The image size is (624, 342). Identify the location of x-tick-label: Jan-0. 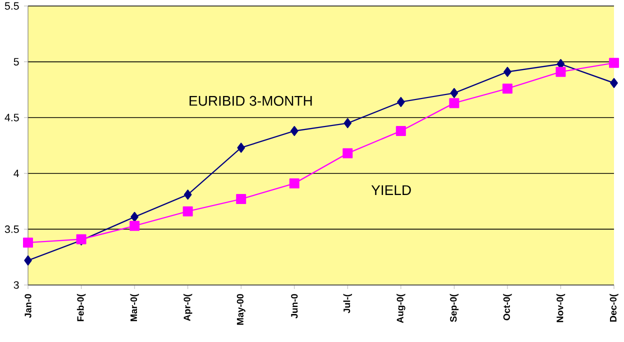
(28, 306).